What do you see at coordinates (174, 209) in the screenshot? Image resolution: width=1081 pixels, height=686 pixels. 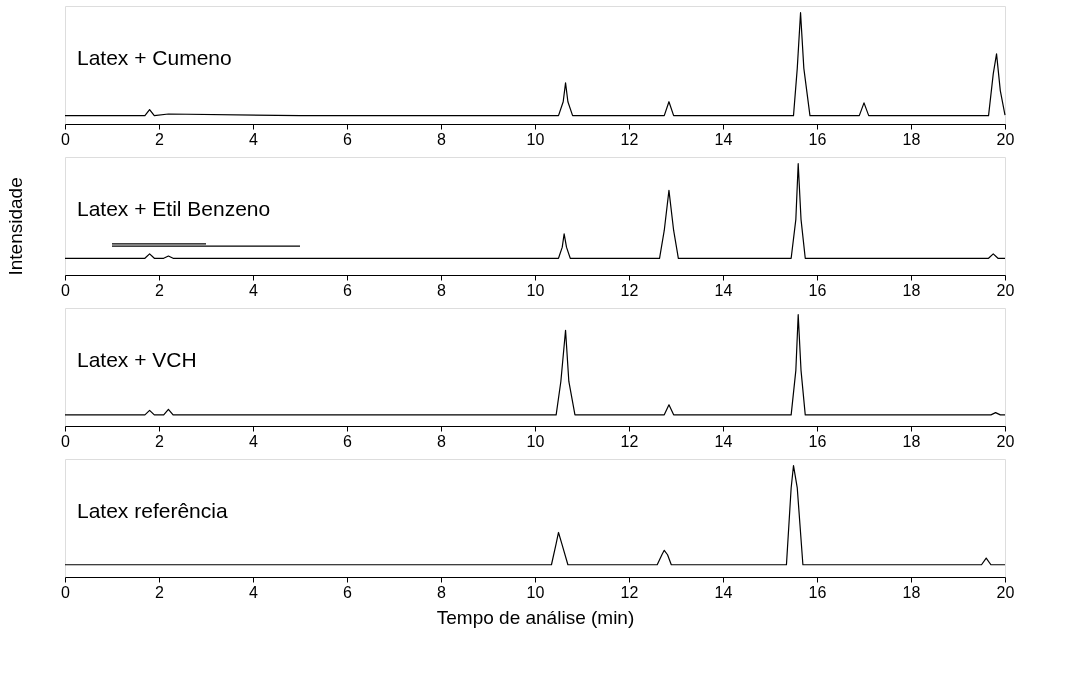 I see `annotation: Latex + Etil Benzeno` at bounding box center [174, 209].